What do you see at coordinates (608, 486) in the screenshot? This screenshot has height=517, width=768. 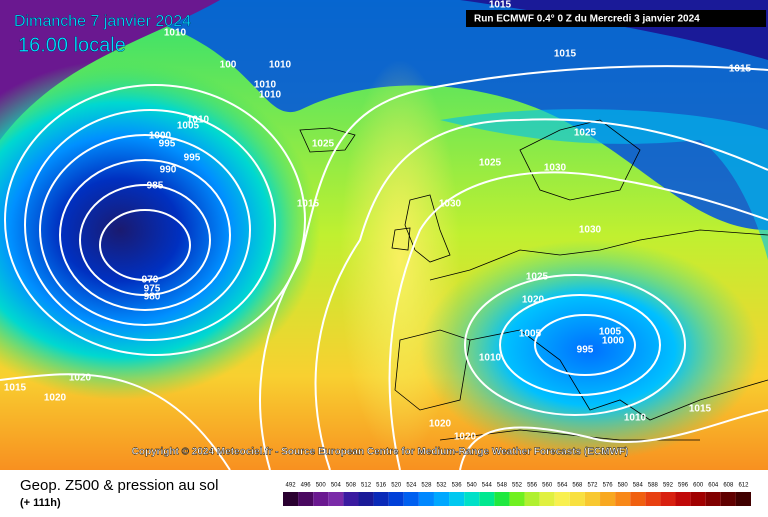 I see `colorbar-tick-label: 576` at bounding box center [608, 486].